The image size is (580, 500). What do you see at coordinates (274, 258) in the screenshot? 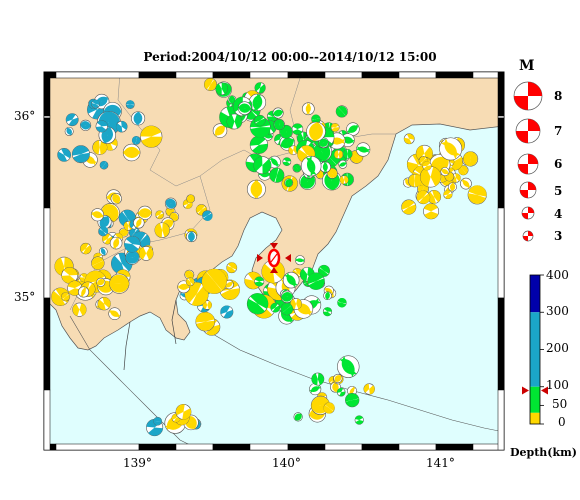
I see `highlight-nodal-line` at bounding box center [274, 258].